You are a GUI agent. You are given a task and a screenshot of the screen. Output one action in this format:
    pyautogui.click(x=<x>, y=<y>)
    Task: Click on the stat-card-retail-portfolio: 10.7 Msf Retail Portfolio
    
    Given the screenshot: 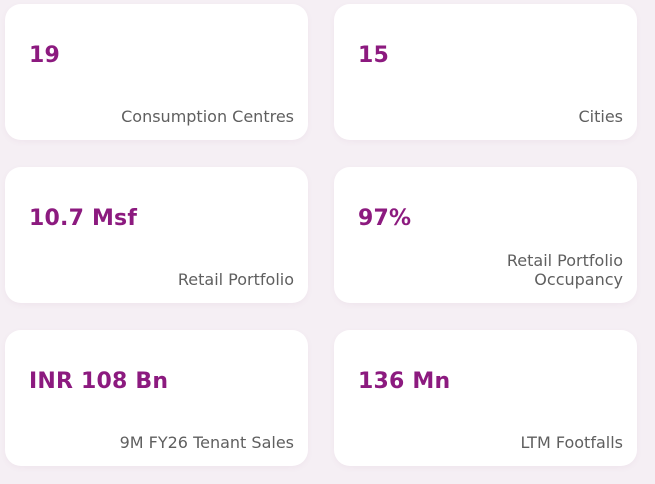 What is the action you would take?
    pyautogui.click(x=156, y=235)
    